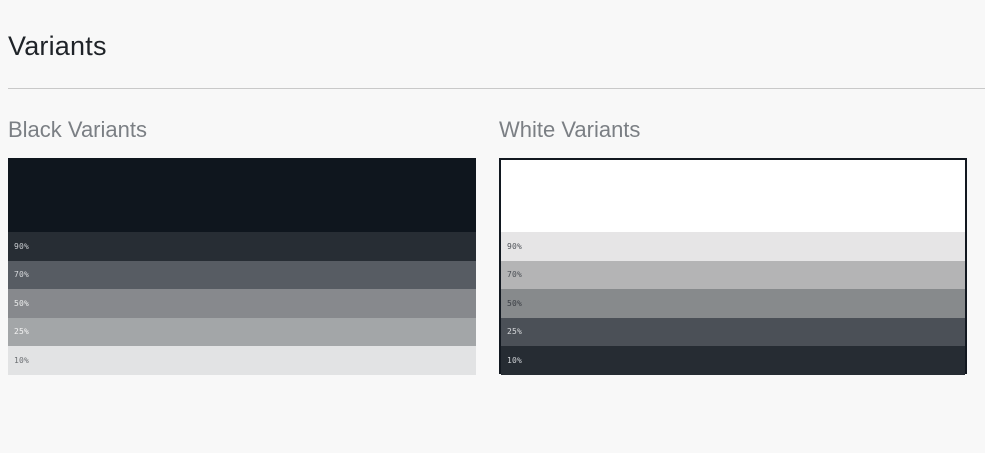 This screenshot has width=985, height=453. Describe the element at coordinates (242, 246) in the screenshot. I see `black-variant-90: 90%` at that location.